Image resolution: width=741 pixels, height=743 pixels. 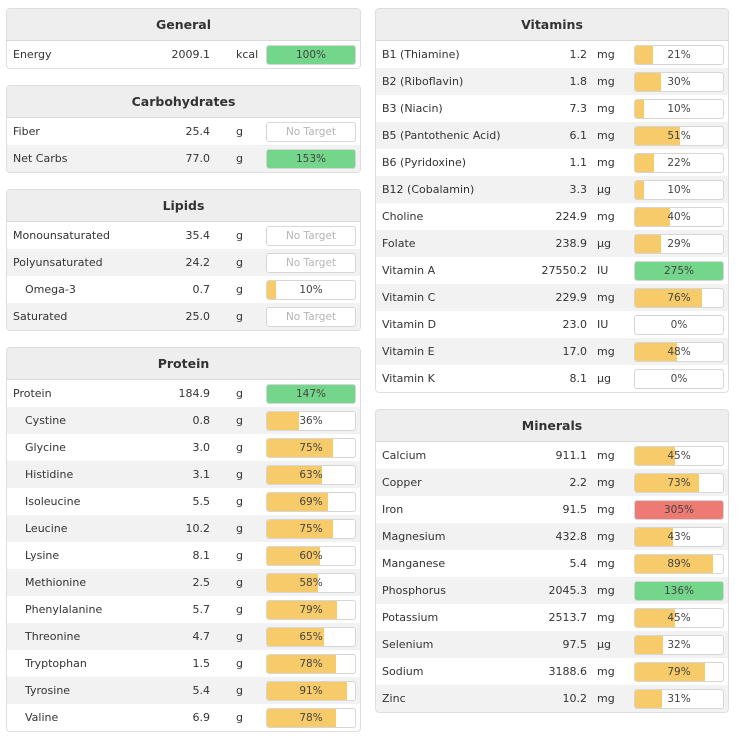 I want to click on progress-percent-label: 21%, so click(x=679, y=55).